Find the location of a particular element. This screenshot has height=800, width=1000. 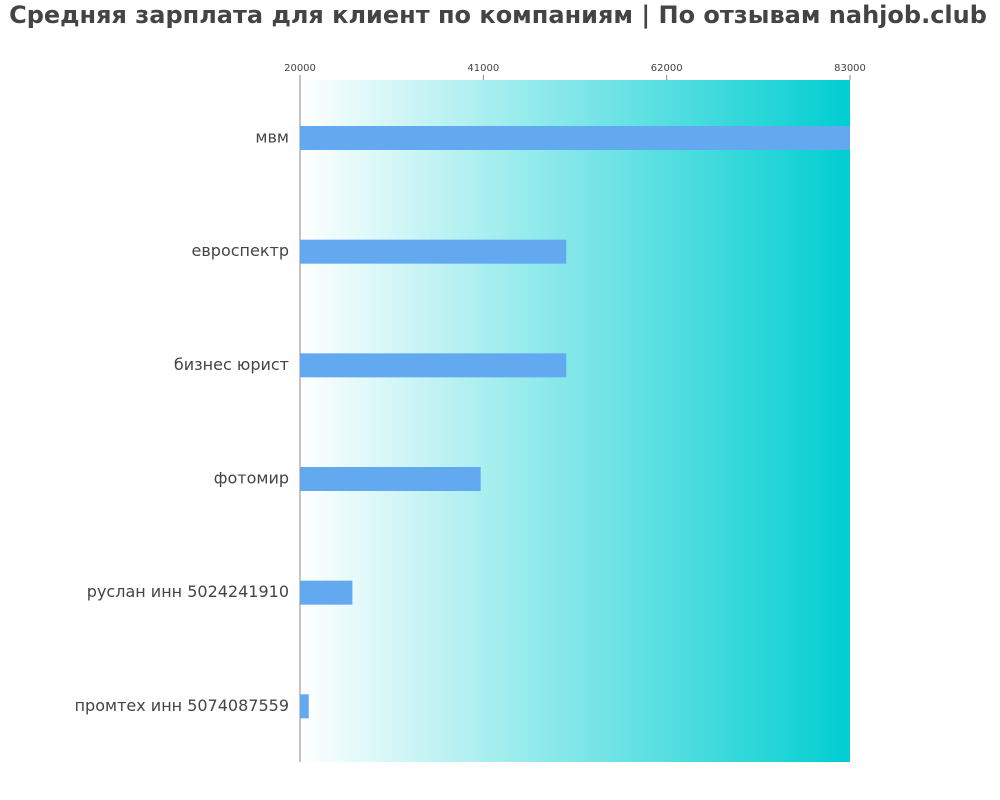

y-tick-label: евроспектр is located at coordinates (240, 250).